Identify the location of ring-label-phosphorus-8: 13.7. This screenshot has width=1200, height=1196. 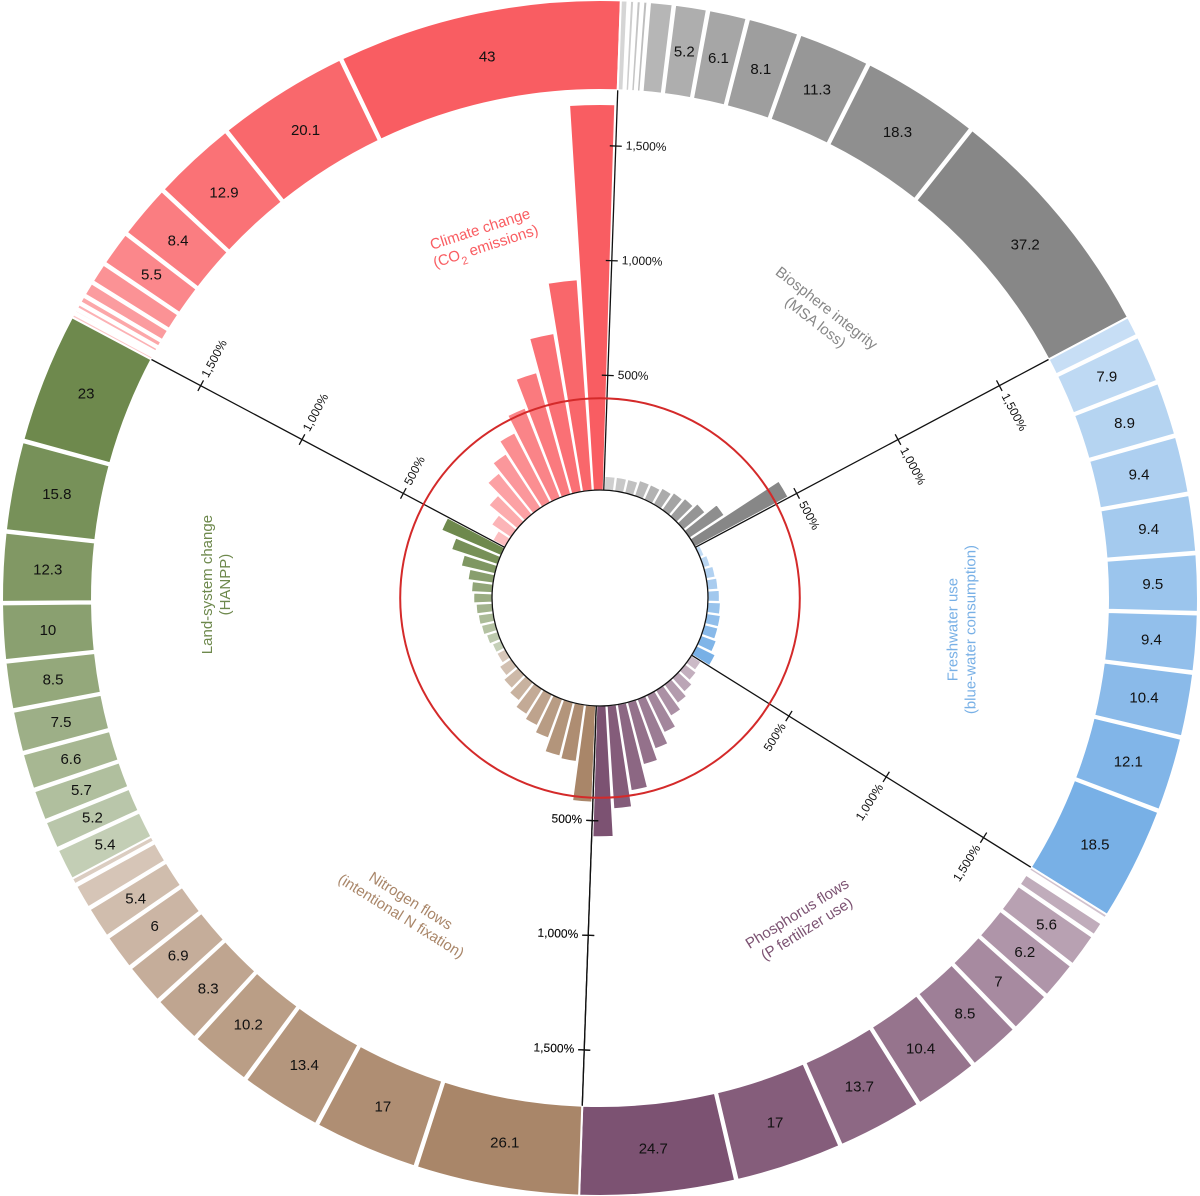
(859, 1086).